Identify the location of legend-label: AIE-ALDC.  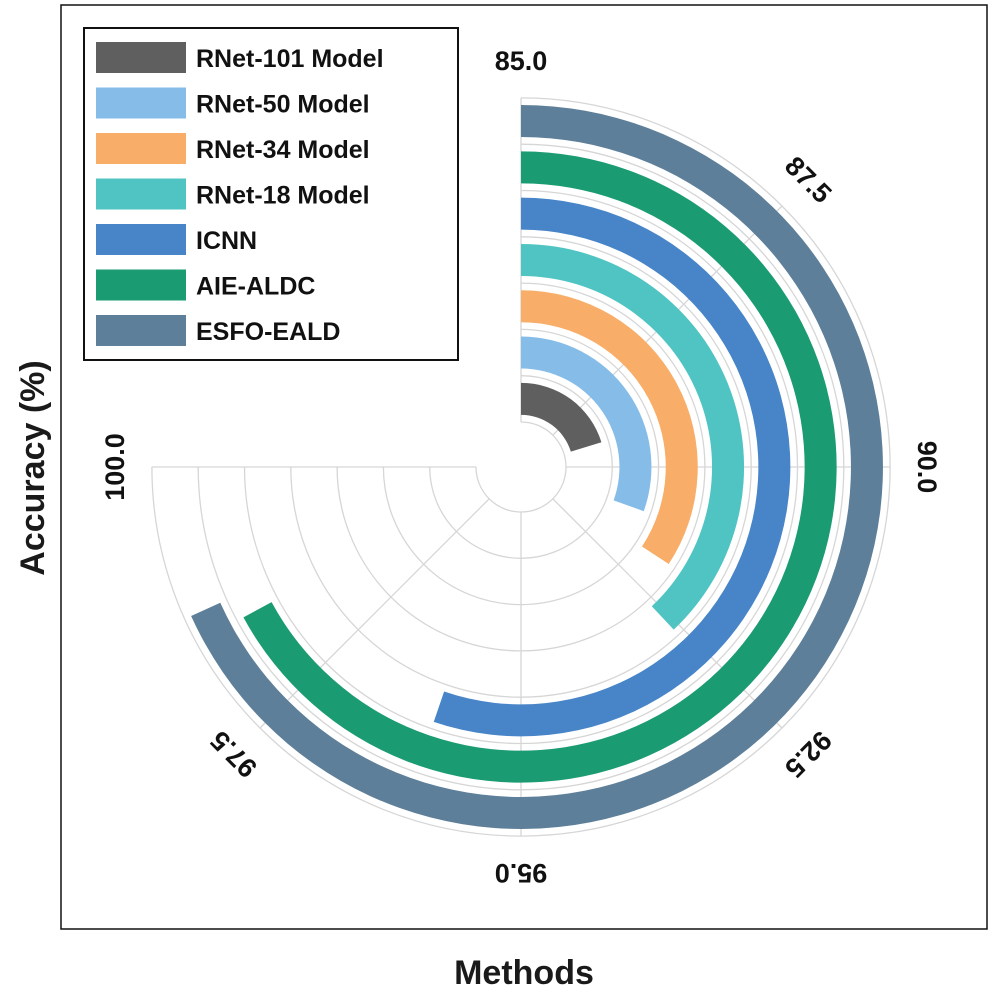
(255, 287).